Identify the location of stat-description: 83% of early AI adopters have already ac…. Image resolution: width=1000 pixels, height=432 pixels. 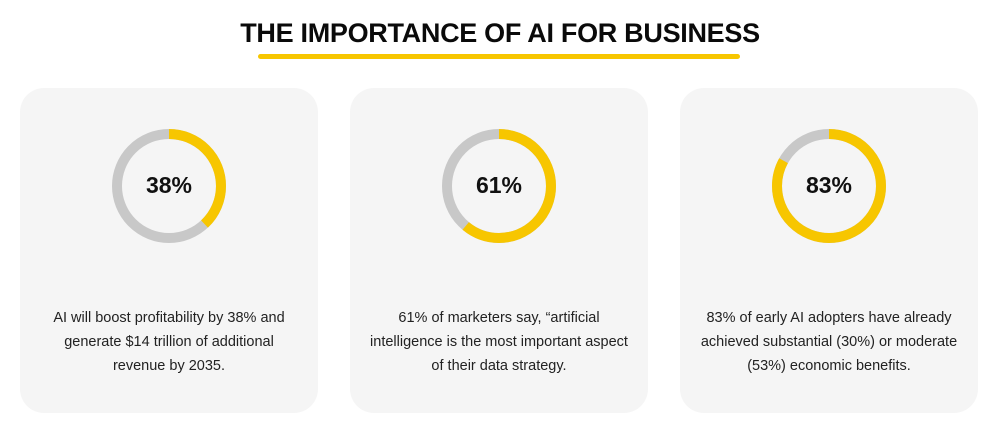
(829, 342).